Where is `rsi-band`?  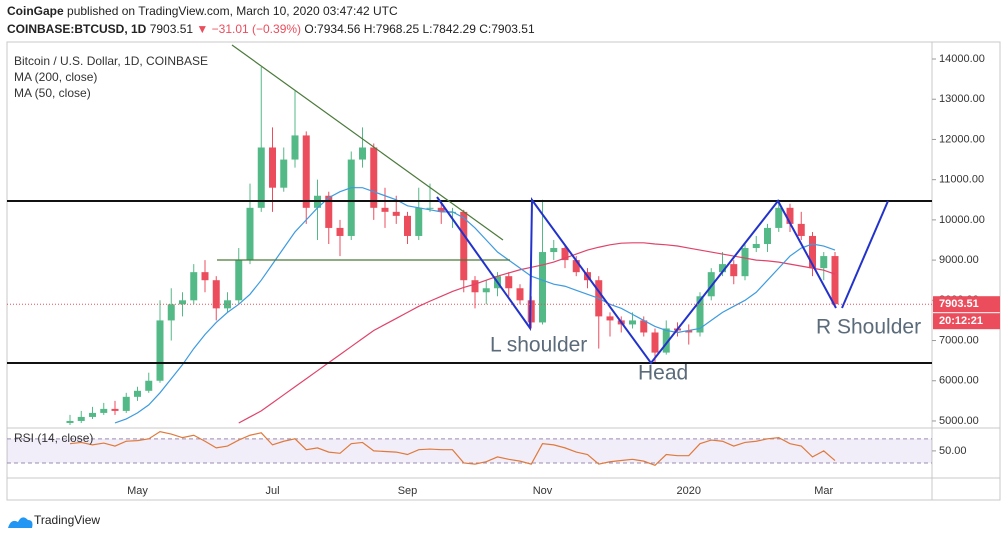
rsi-band is located at coordinates (469, 450).